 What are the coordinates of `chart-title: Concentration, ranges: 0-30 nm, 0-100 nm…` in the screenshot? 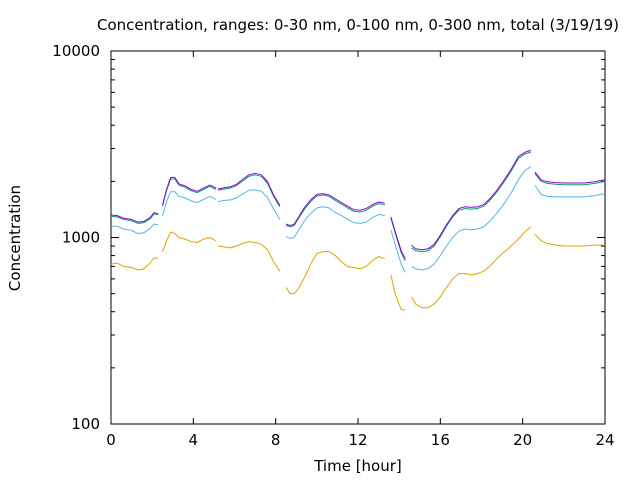 It's located at (358, 25).